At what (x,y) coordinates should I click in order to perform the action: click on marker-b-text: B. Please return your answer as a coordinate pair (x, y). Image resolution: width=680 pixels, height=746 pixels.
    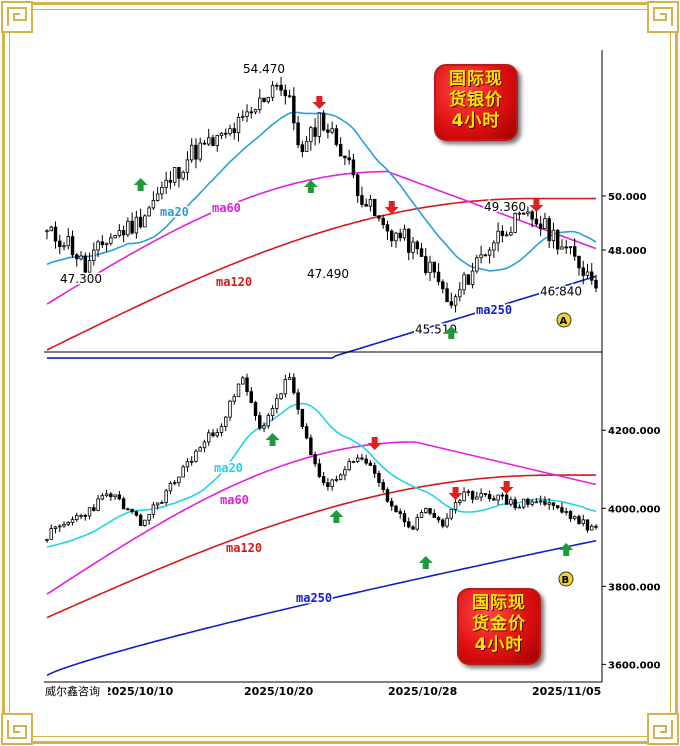
    Looking at the image, I should click on (566, 580).